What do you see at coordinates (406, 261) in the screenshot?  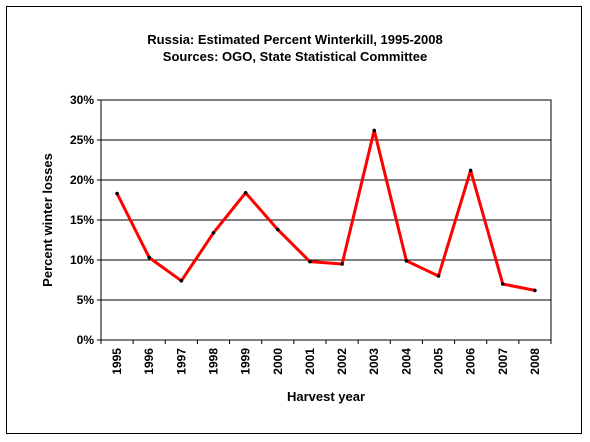 I see `data-point-2004` at bounding box center [406, 261].